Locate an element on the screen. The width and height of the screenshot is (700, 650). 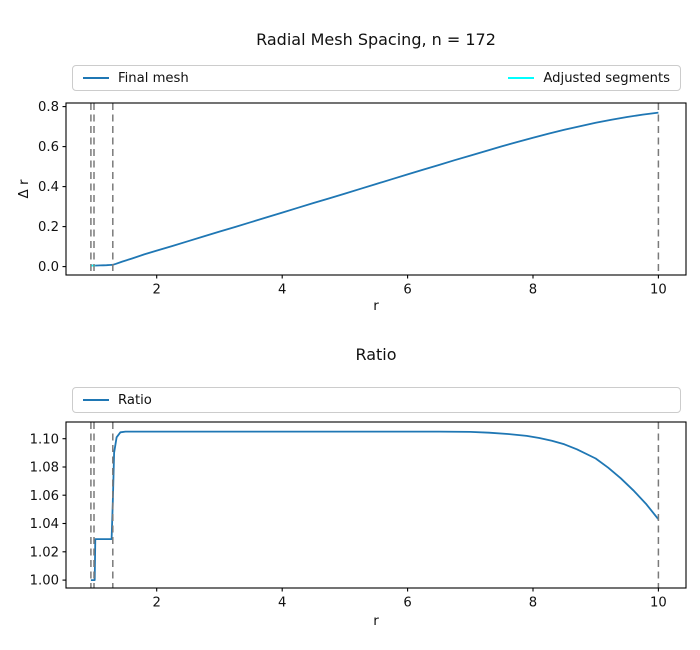
y-tick-label: 1.06 is located at coordinates (44, 496).